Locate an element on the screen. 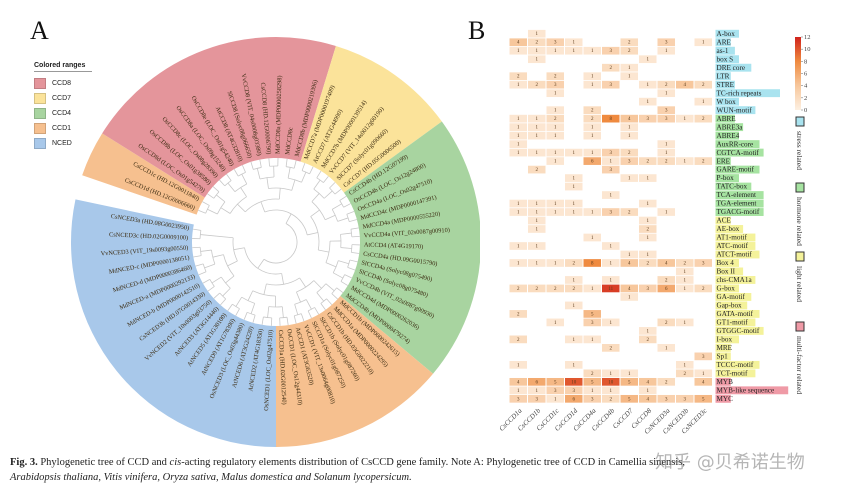 This screenshot has width=852, height=491. row-label: ATC-motif is located at coordinates (733, 246).